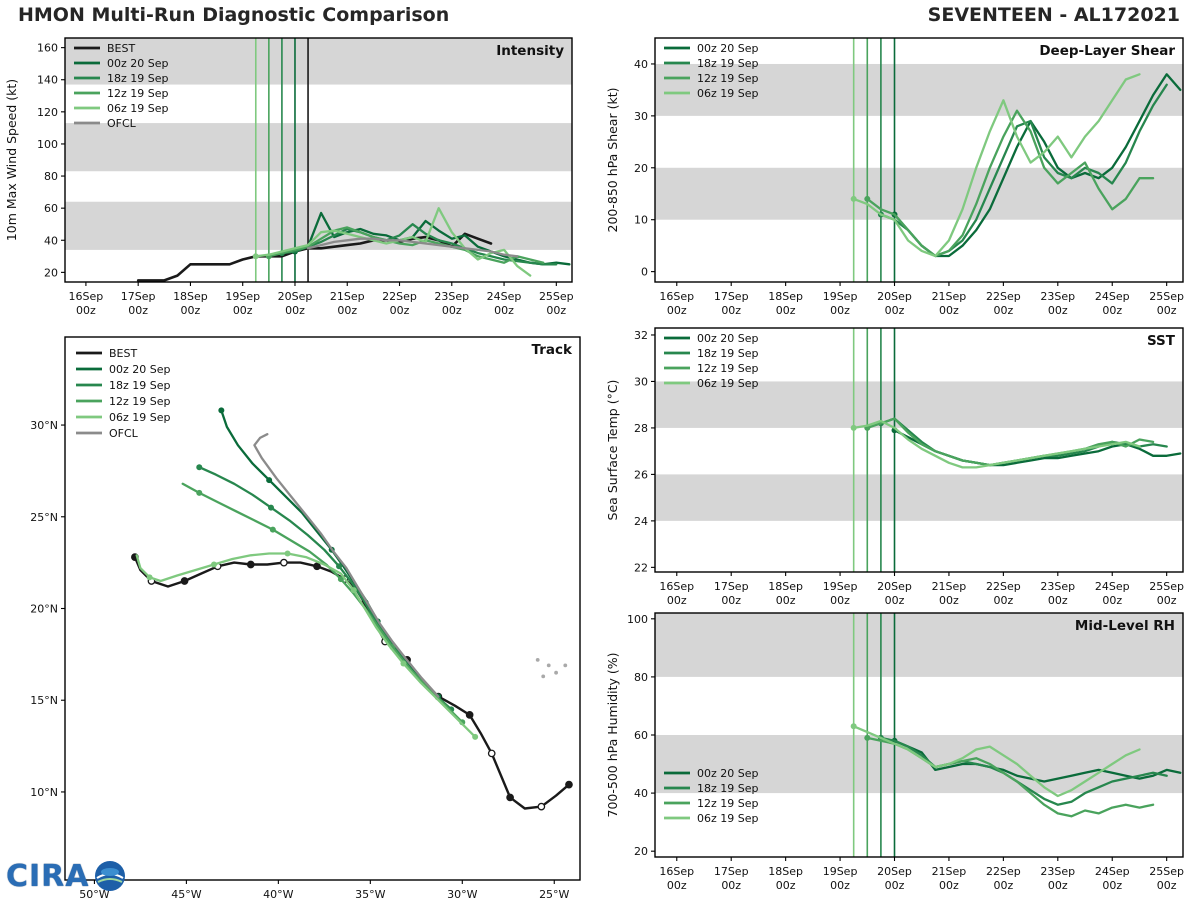 This screenshot has width=1200, height=900. What do you see at coordinates (1112, 871) in the screenshot?
I see `svg-text: 24Sep` at bounding box center [1112, 871].